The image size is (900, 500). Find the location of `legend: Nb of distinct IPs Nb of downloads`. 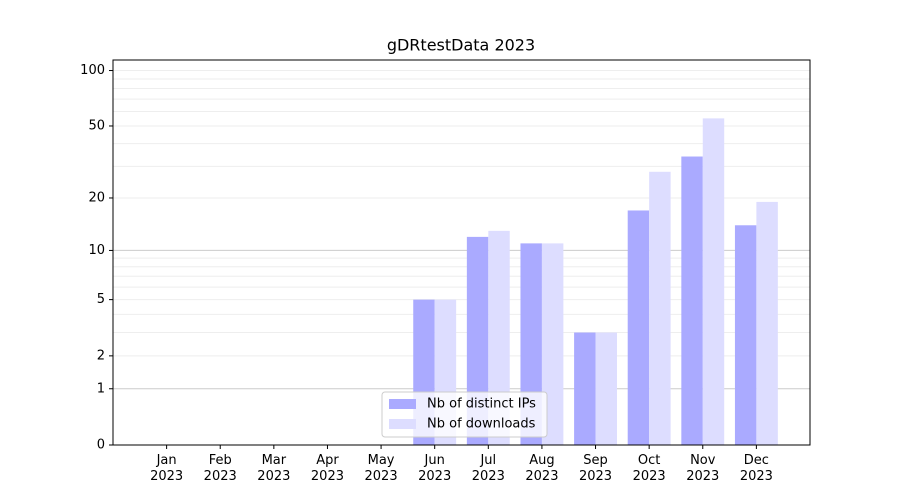

legend: Nb of distinct IPs Nb of downloads is located at coordinates (464, 414).